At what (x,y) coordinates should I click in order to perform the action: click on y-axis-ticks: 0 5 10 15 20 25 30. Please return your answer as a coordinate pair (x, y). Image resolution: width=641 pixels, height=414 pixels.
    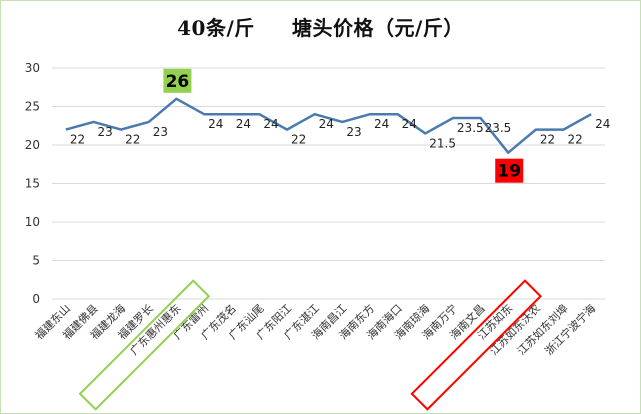
    Looking at the image, I should click on (32, 183).